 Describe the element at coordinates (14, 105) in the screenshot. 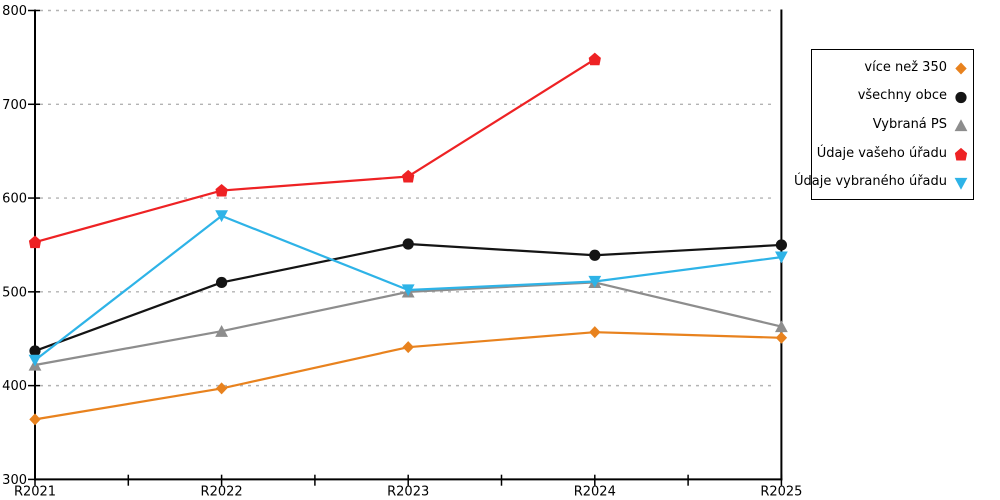

I see `y-tick-label: 700` at that location.